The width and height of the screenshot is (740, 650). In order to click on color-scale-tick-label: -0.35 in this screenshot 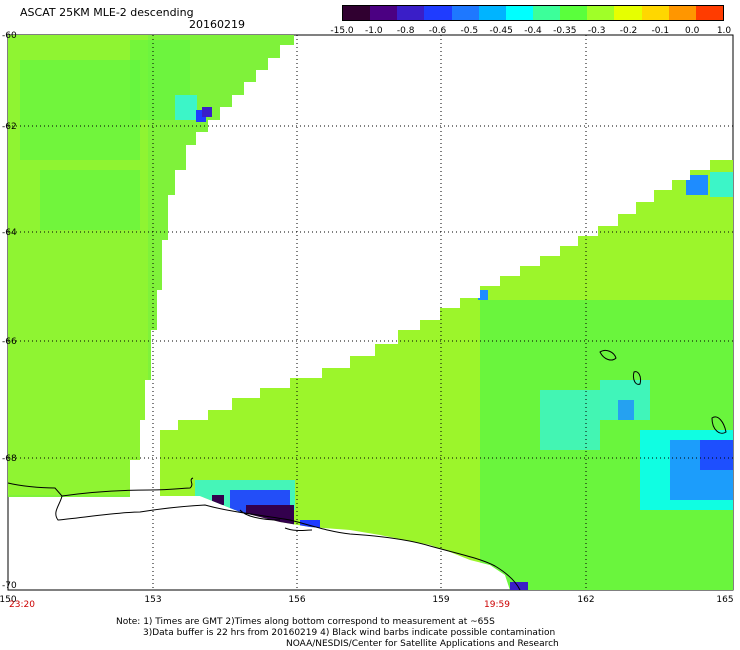, I will do `click(565, 31)`.